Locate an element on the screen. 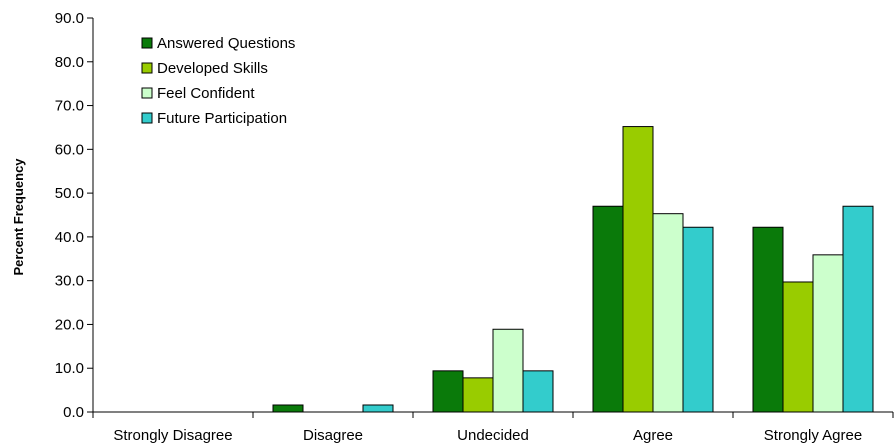 The width and height of the screenshot is (894, 444). bar-feel-confident-undecided is located at coordinates (508, 370).